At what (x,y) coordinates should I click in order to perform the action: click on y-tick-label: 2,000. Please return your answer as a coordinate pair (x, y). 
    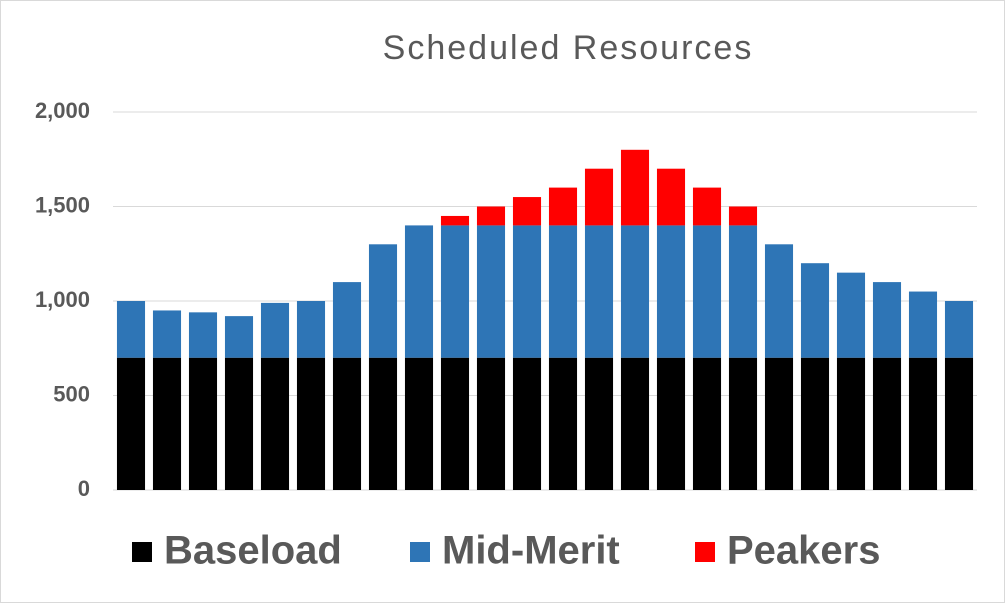
    Looking at the image, I should click on (62, 110).